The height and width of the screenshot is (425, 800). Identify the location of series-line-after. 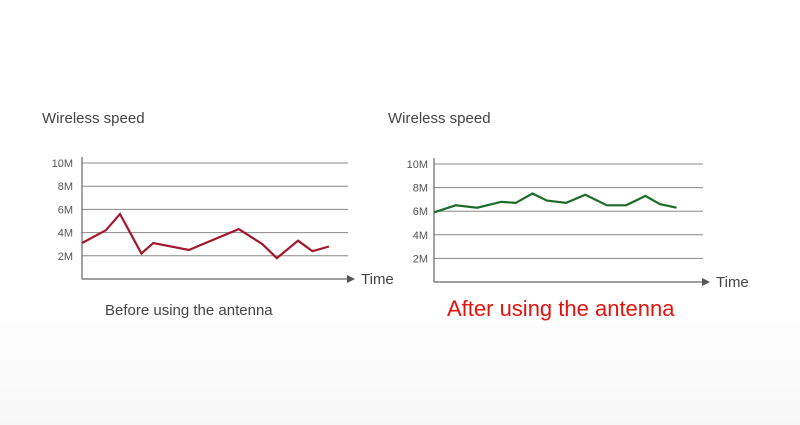
(555, 203).